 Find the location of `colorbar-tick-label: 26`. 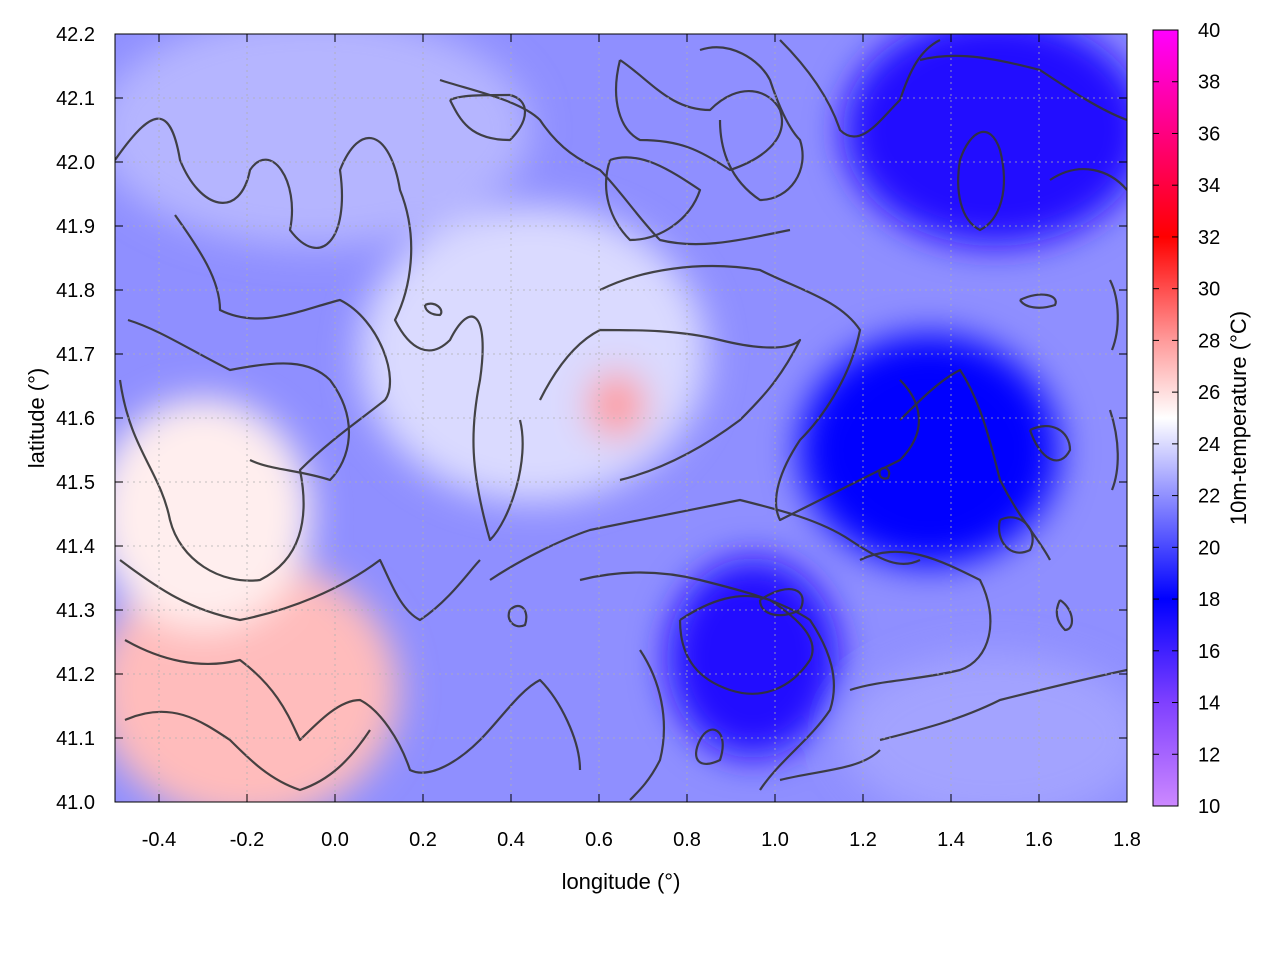

colorbar-tick-label: 26 is located at coordinates (1209, 393).